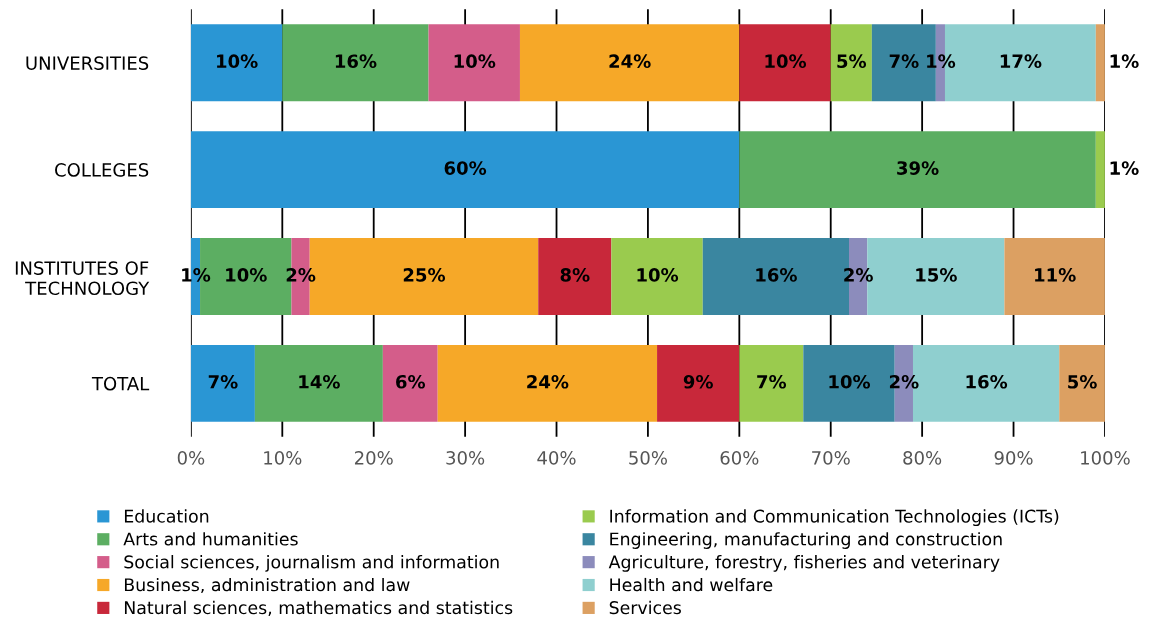 The image size is (1157, 624). I want to click on legend-label: Services, so click(645, 607).